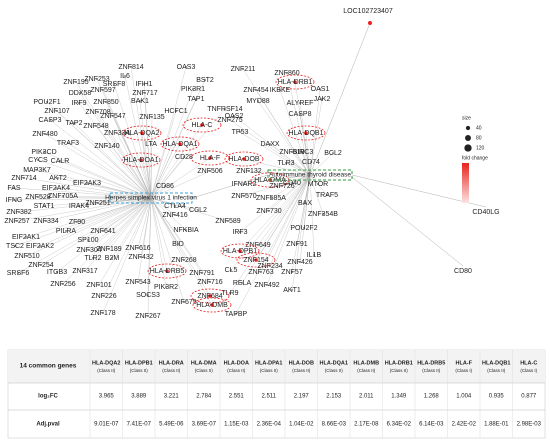 This screenshot has height=440, width=550. What do you see at coordinates (75, 82) in the screenshot?
I see `node-label: ZNF195` at bounding box center [75, 82].